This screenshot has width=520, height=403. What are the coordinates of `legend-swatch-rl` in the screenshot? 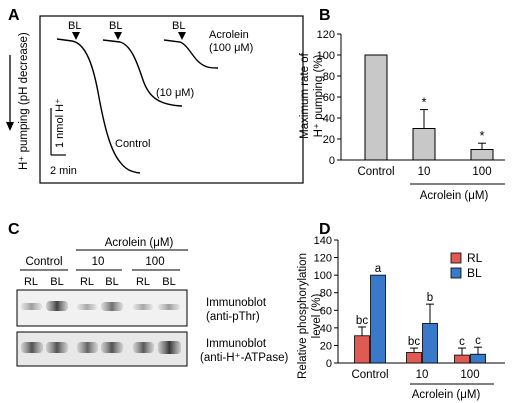 It's located at (456, 258).